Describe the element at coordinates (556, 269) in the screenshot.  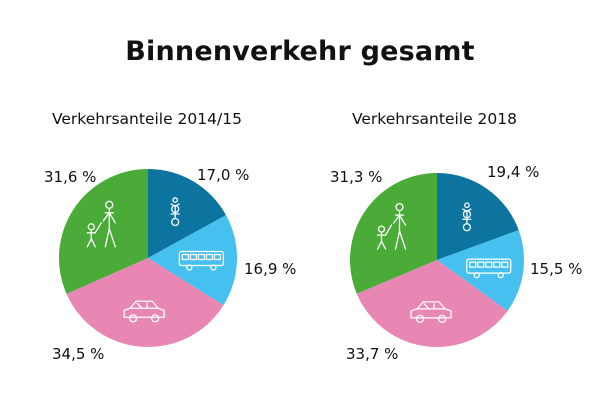
I see `pie-label-1-1: 15,5 %` at that location.